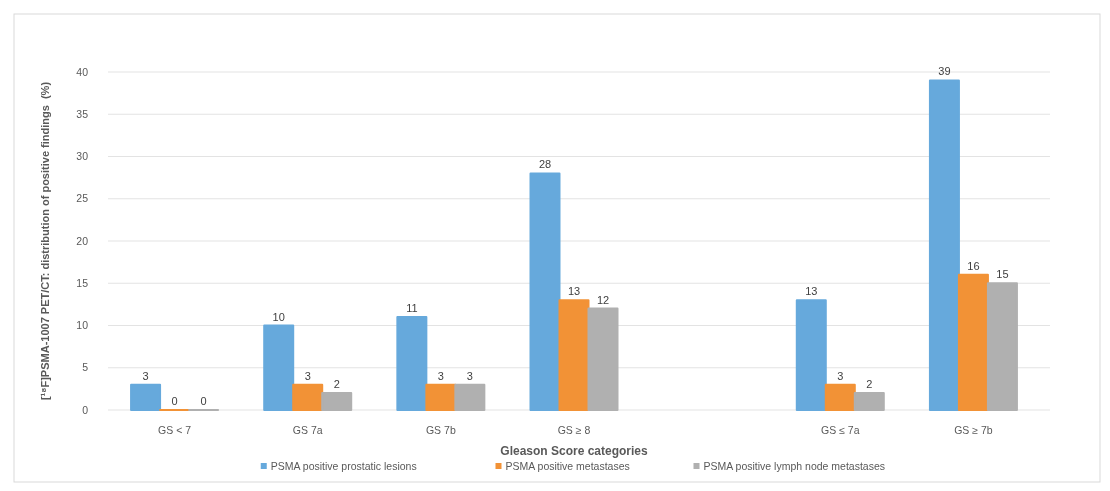  What do you see at coordinates (45, 241) in the screenshot?
I see `y-axis-title: [¹⁸F]PSMA-1007 PET/CT: distribution of positive findings (%)` at bounding box center [45, 241].